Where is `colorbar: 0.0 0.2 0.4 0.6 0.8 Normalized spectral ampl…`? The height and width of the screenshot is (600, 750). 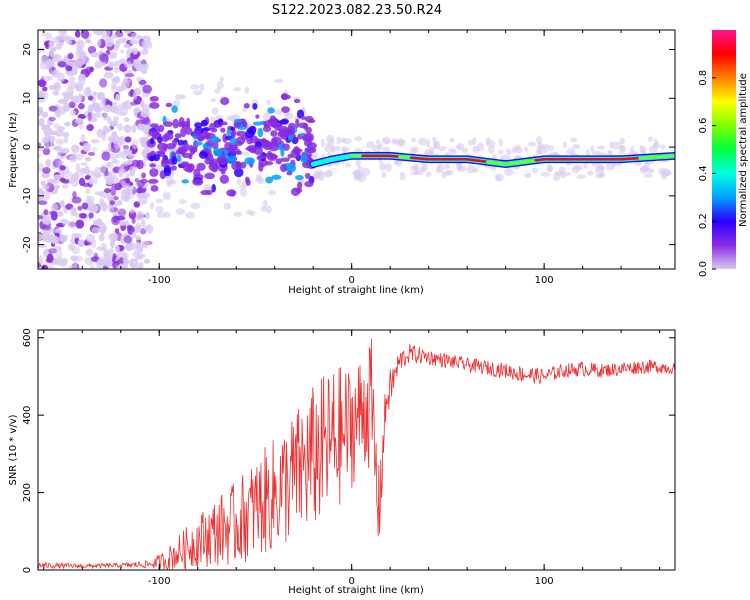 colorbar: 0.0 0.2 0.4 0.6 0.8 Normalized spectral ampl… is located at coordinates (723, 153).